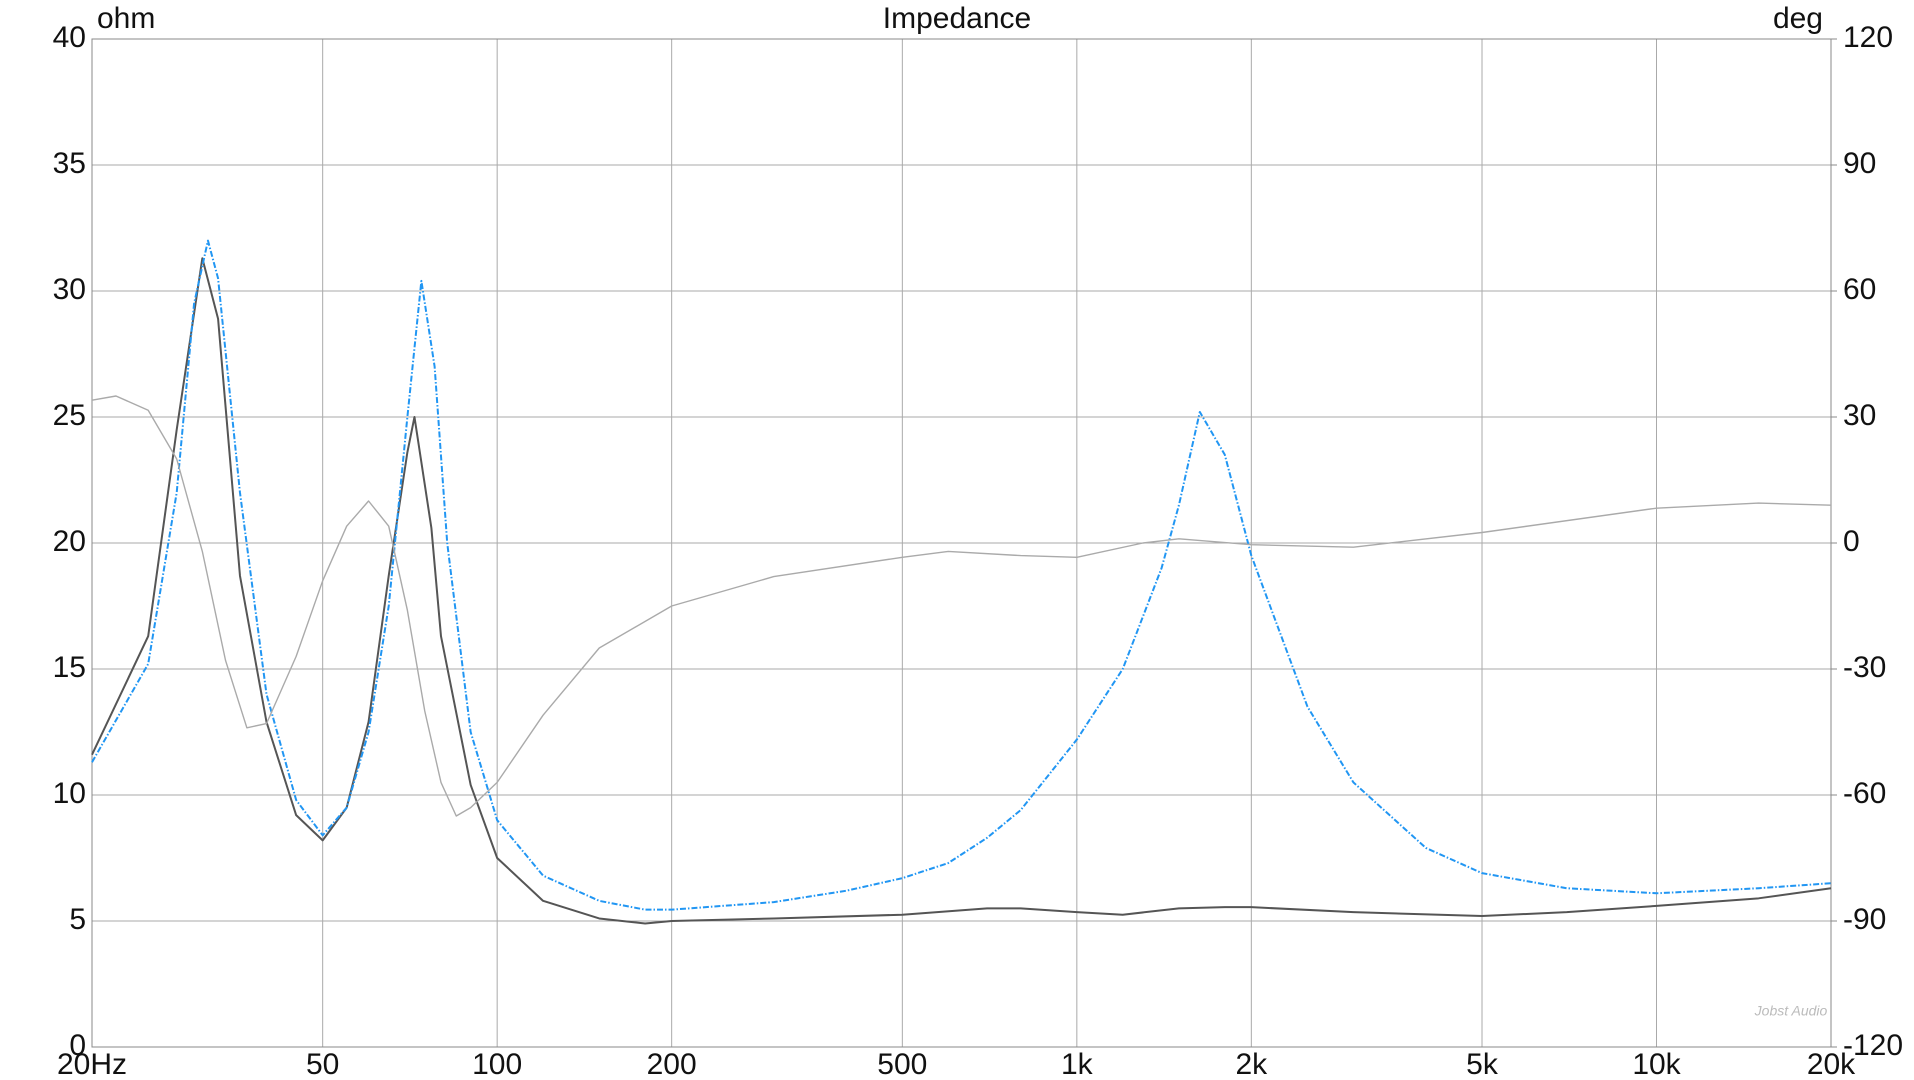 The width and height of the screenshot is (1914, 1080). What do you see at coordinates (1873, 1045) in the screenshot?
I see `y2-tick-label: -120` at bounding box center [1873, 1045].